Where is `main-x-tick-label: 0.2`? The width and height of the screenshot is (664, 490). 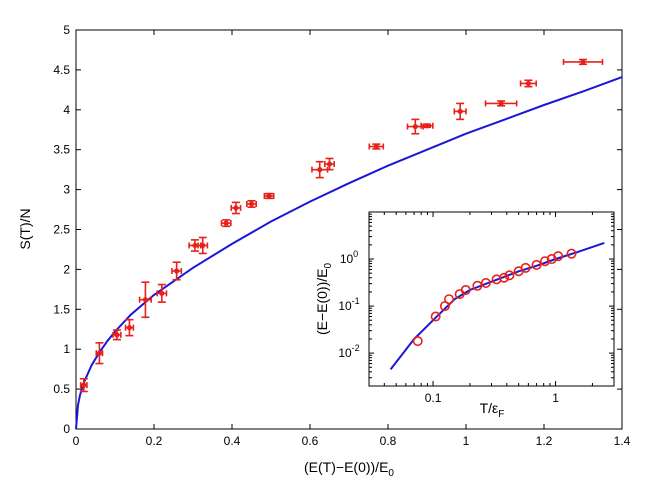
main-x-tick-label: 0.2 is located at coordinates (154, 441).